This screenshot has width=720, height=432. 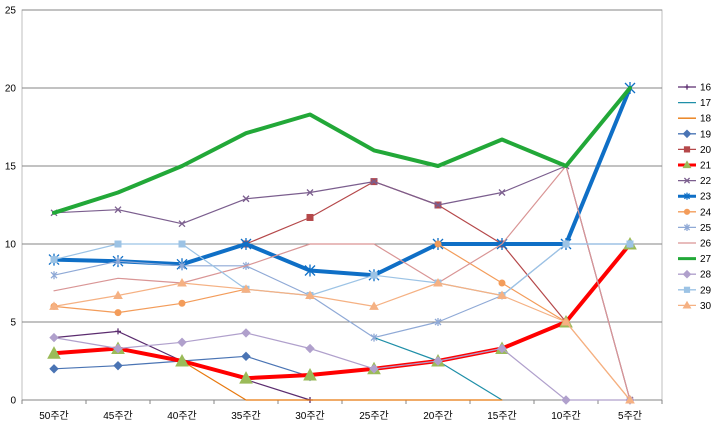 What do you see at coordinates (13, 401) in the screenshot?
I see `y-tick-label: 0` at bounding box center [13, 401].